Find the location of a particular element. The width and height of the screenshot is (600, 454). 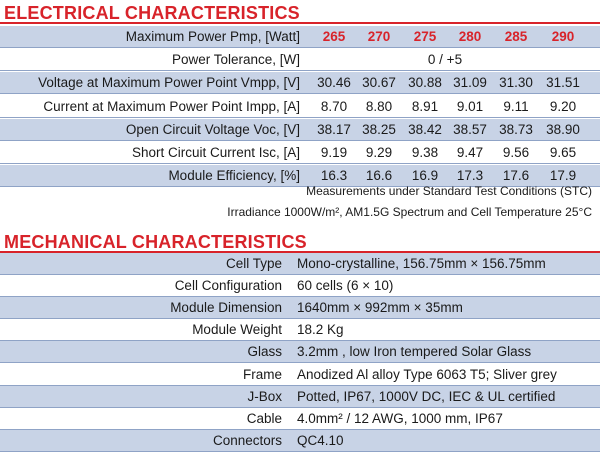

row-label: Cable is located at coordinates (264, 418).